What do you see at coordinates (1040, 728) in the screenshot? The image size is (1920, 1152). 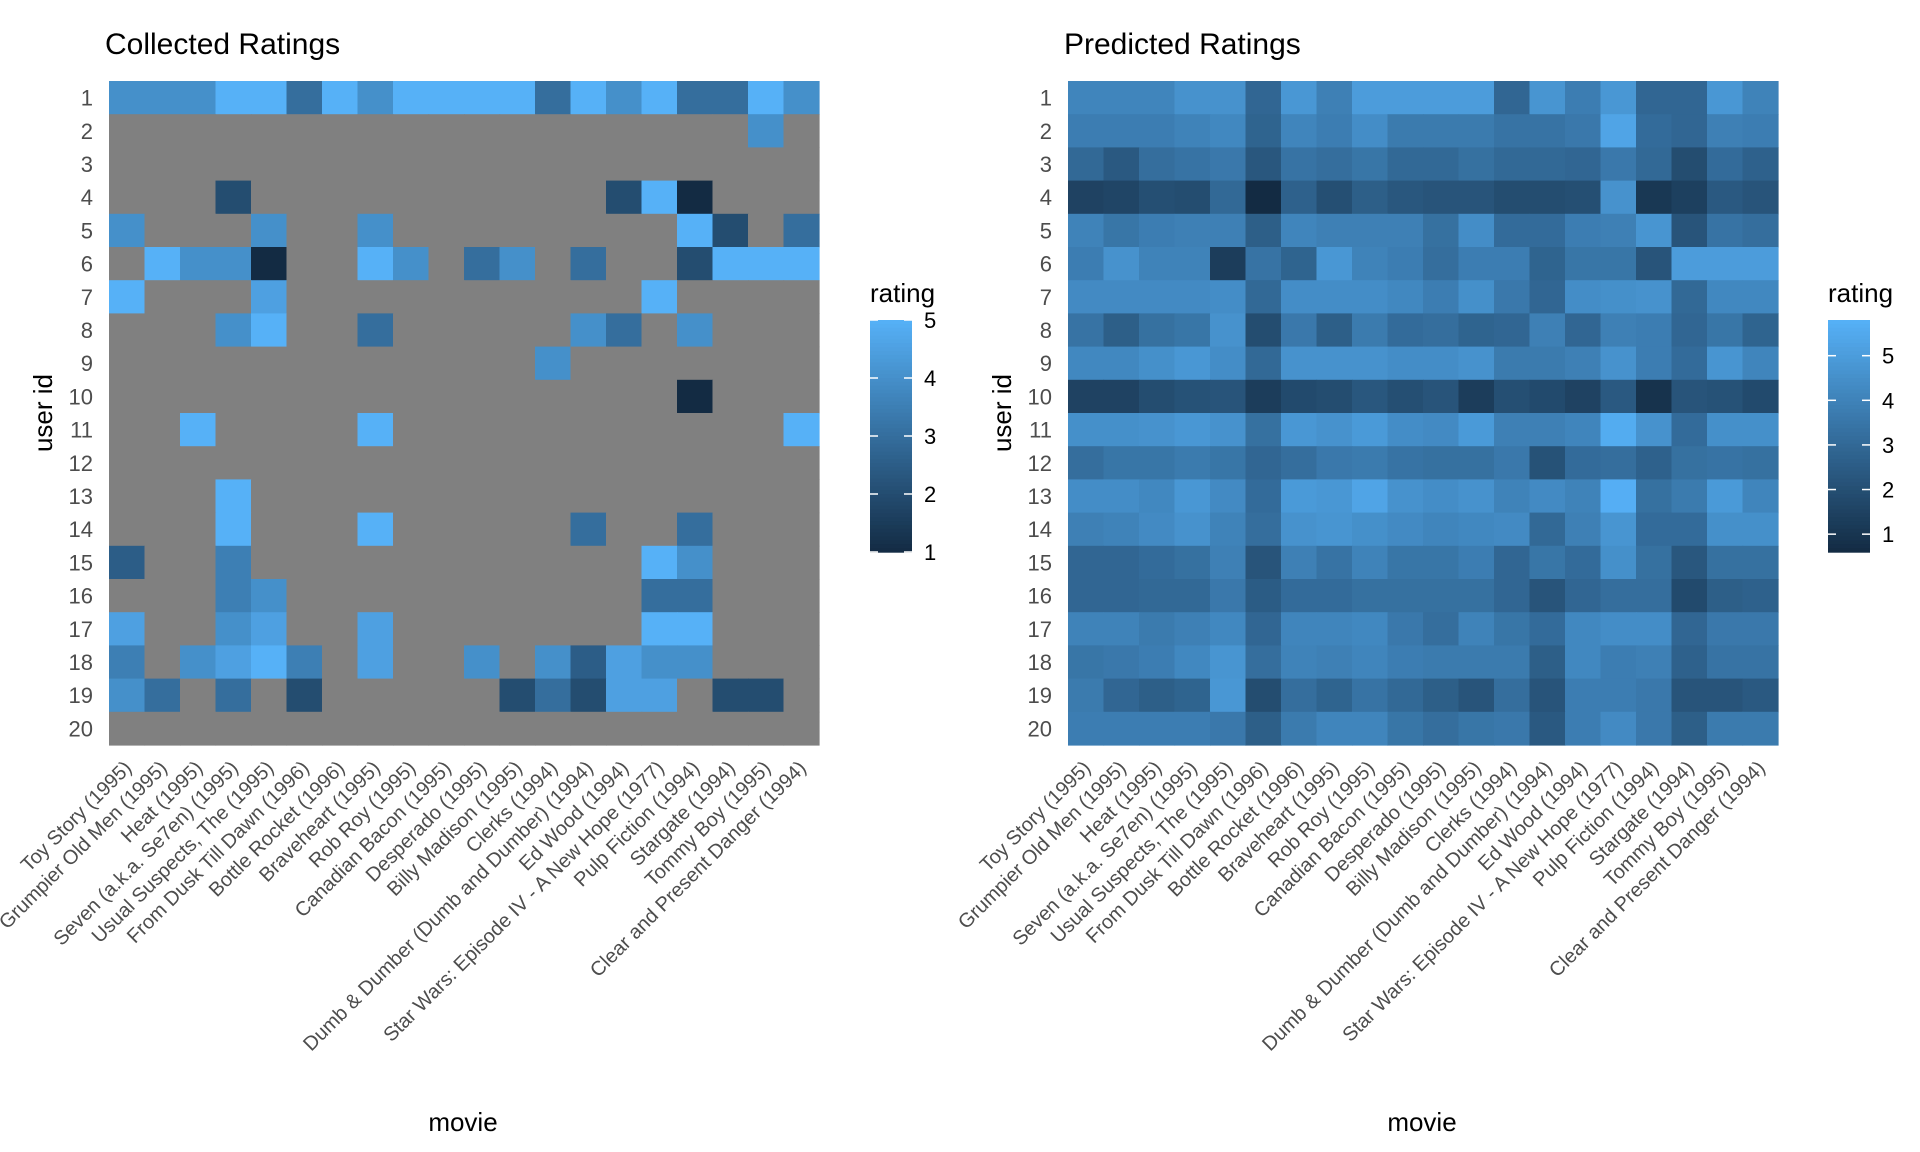 I see `y-tick-label: 20` at bounding box center [1040, 728].